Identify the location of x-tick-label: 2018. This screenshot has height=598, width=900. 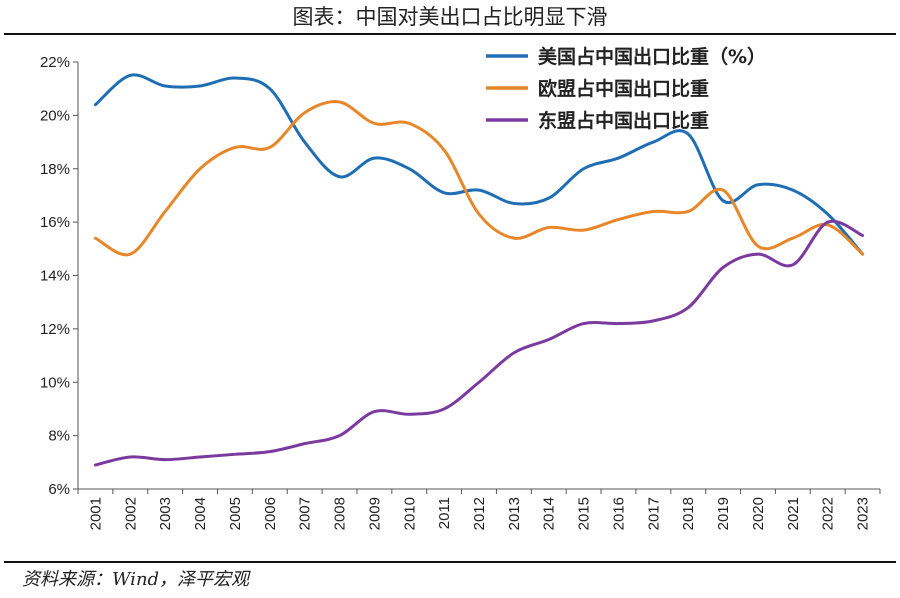
(688, 513).